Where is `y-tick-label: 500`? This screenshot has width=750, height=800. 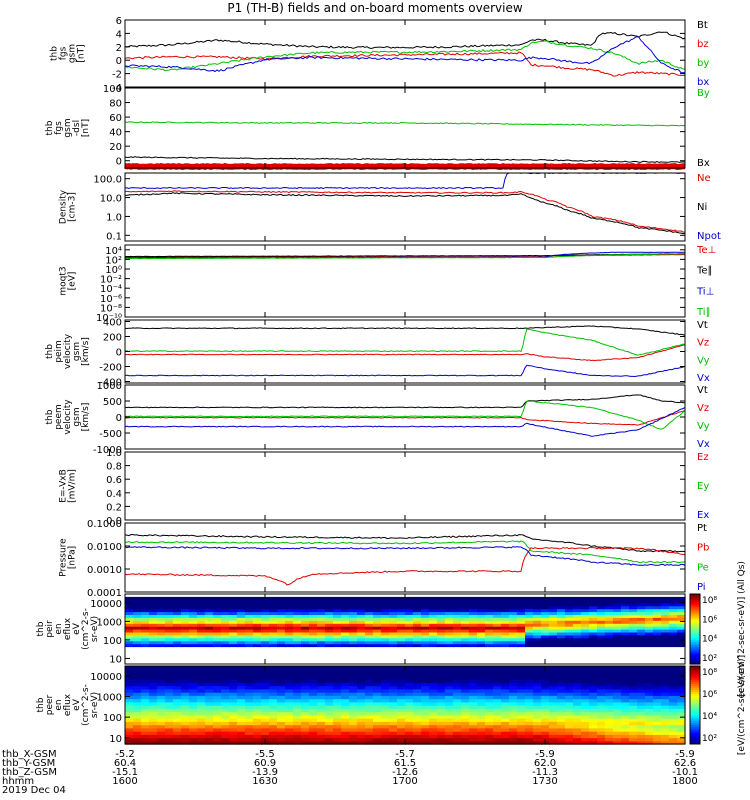
y-tick-label: 500 is located at coordinates (112, 402).